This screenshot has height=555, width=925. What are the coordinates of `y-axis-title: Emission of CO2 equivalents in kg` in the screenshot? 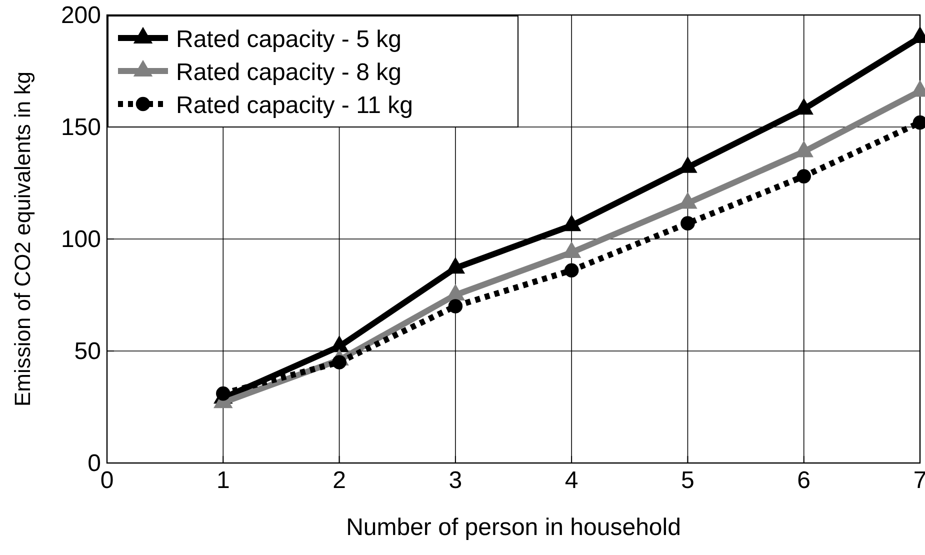 It's located at (22, 239).